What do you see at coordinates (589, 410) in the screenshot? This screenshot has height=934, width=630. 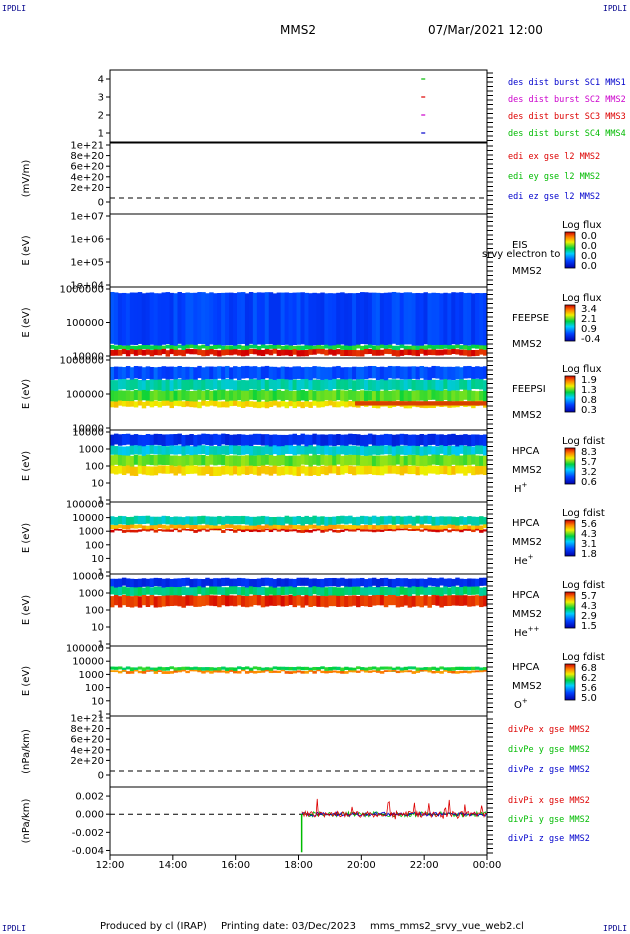 I see `colorbar-tick-label: 0.3` at bounding box center [589, 410].